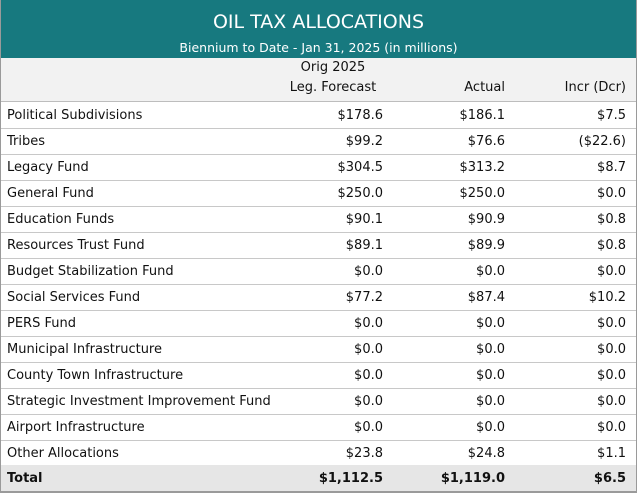 Image resolution: width=637 pixels, height=496 pixels. Describe the element at coordinates (611, 453) in the screenshot. I see `cell-value: $1.1` at that location.